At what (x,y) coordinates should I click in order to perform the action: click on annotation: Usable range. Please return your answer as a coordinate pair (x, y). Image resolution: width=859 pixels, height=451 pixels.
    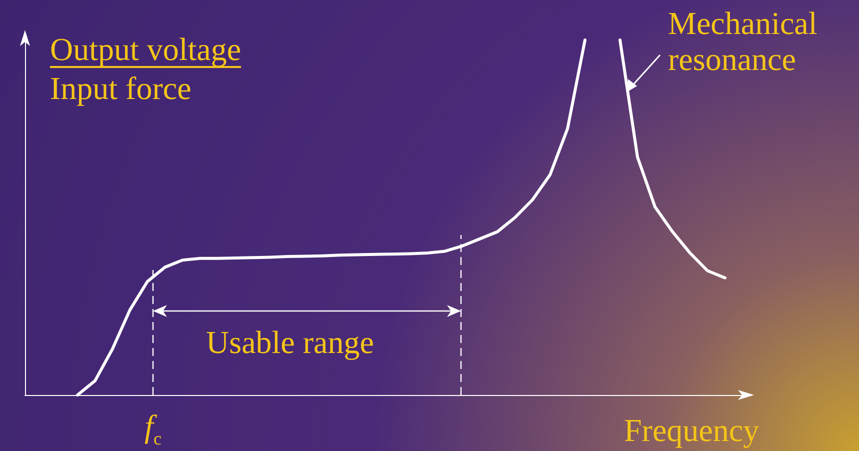
    Looking at the image, I should click on (290, 342).